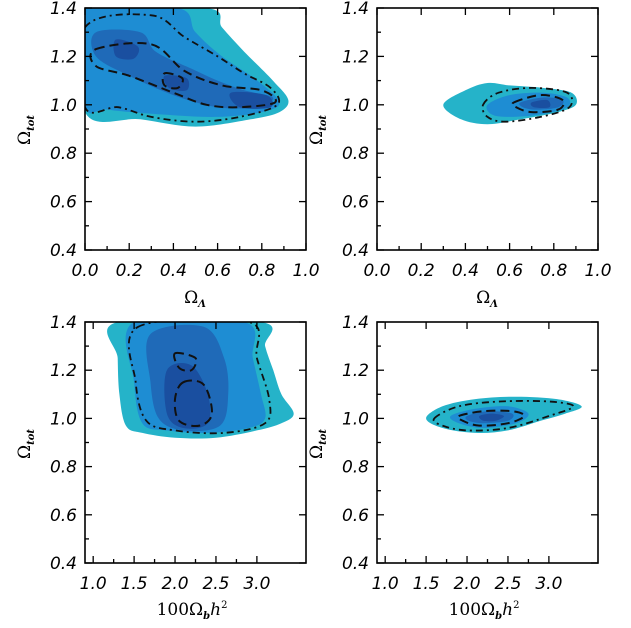 Image resolution: width=631 pixels, height=628 pixels. I want to click on x-tick-label: 2.5, so click(215, 584).